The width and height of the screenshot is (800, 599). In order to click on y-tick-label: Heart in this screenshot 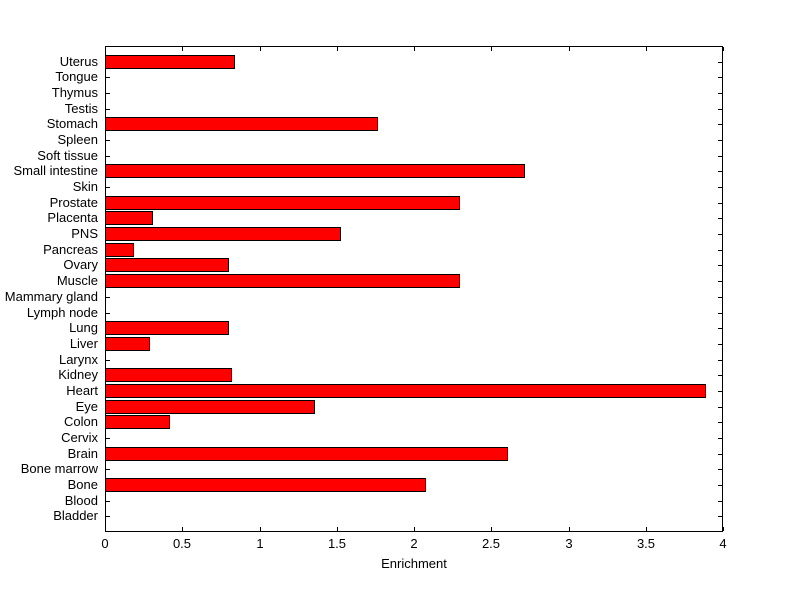, I will do `click(82, 390)`.